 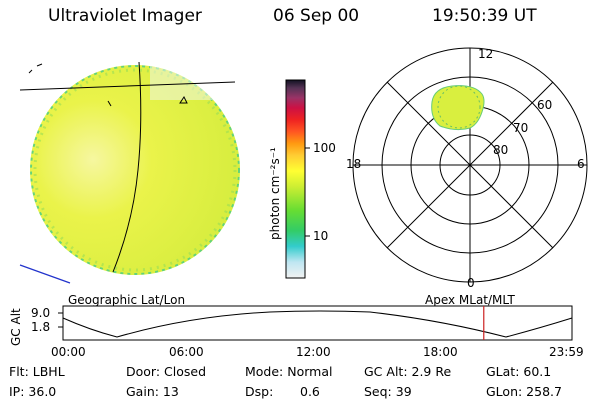 I want to click on orbit-xtick-label-1800: 18:00, so click(x=440, y=352).